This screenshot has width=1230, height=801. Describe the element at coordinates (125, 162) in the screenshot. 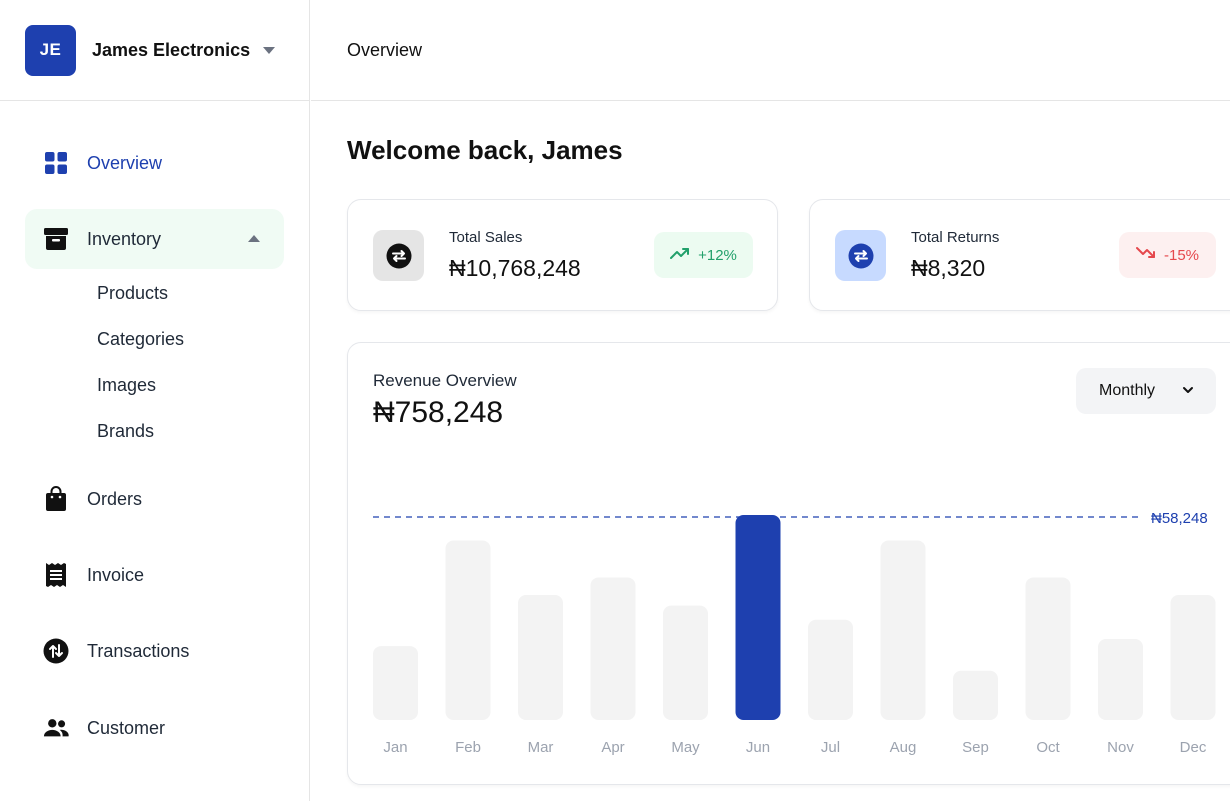

I see `sidebar-item-label: Overview` at that location.